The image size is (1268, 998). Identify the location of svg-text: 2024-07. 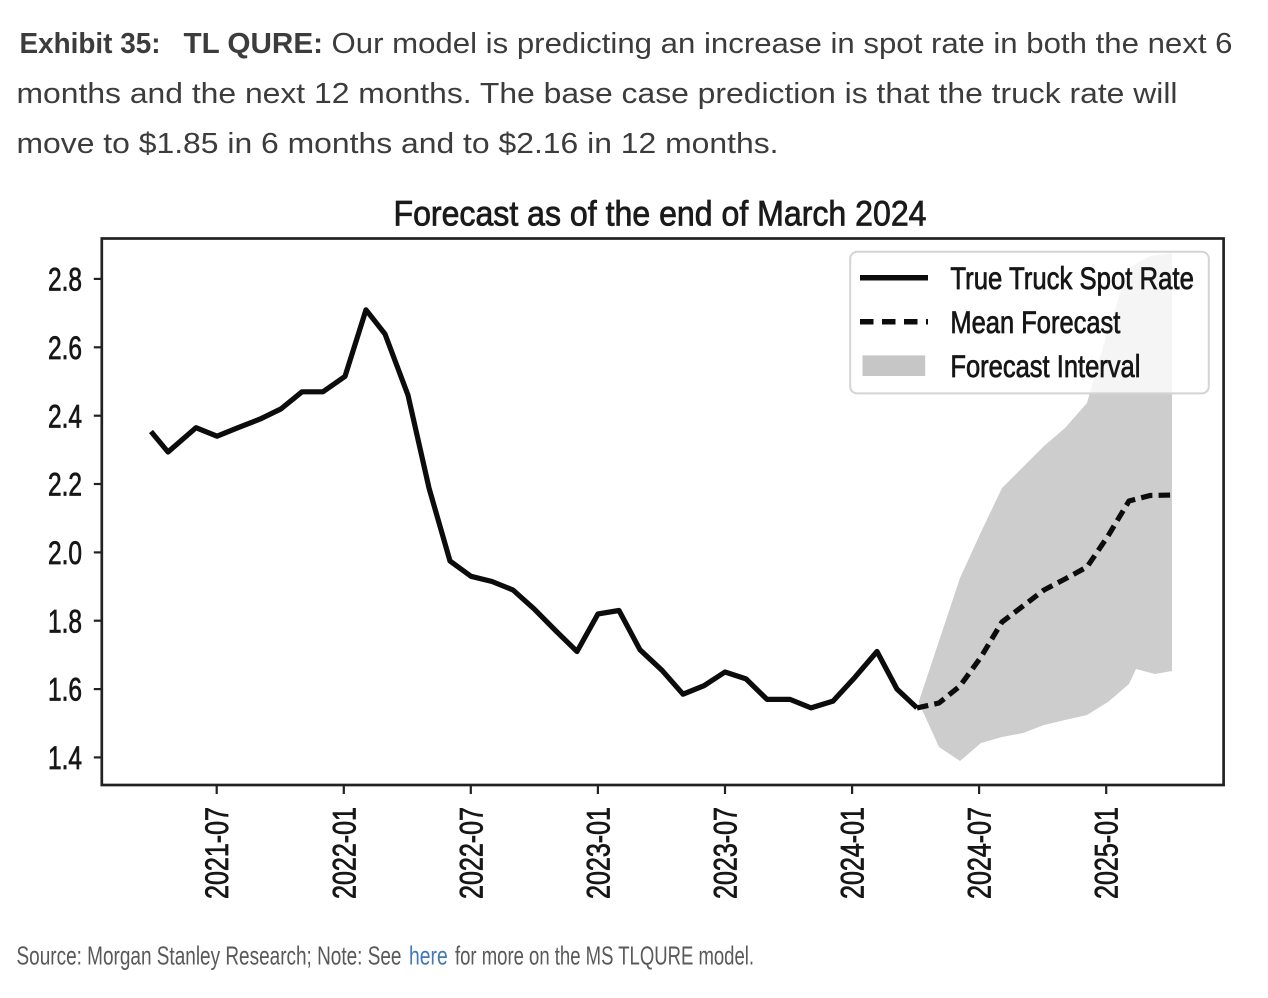
(980, 853).